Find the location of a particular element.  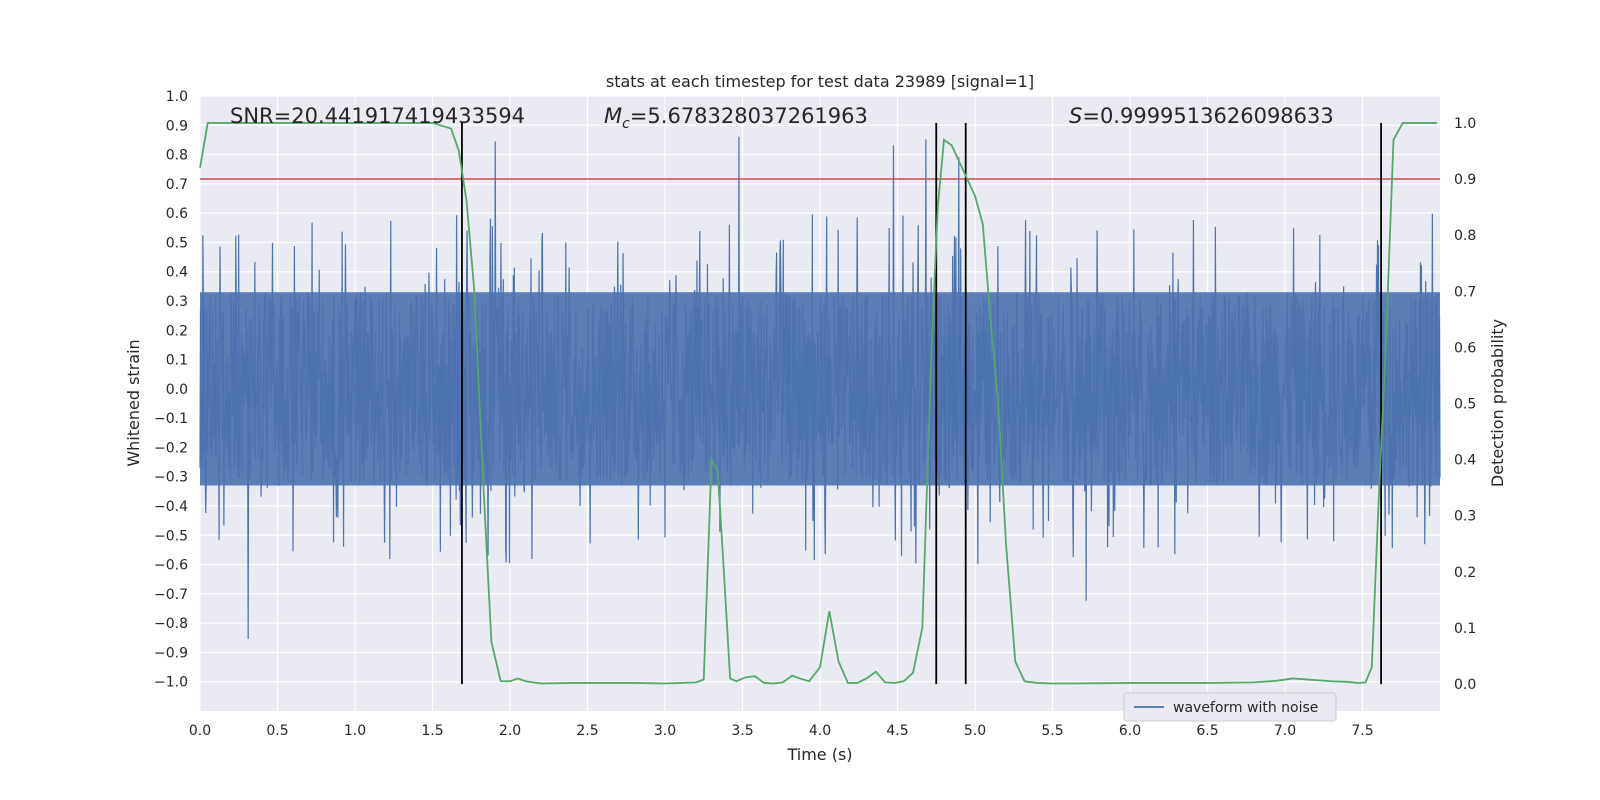

y2-tick-label: 0.5 is located at coordinates (1465, 405).